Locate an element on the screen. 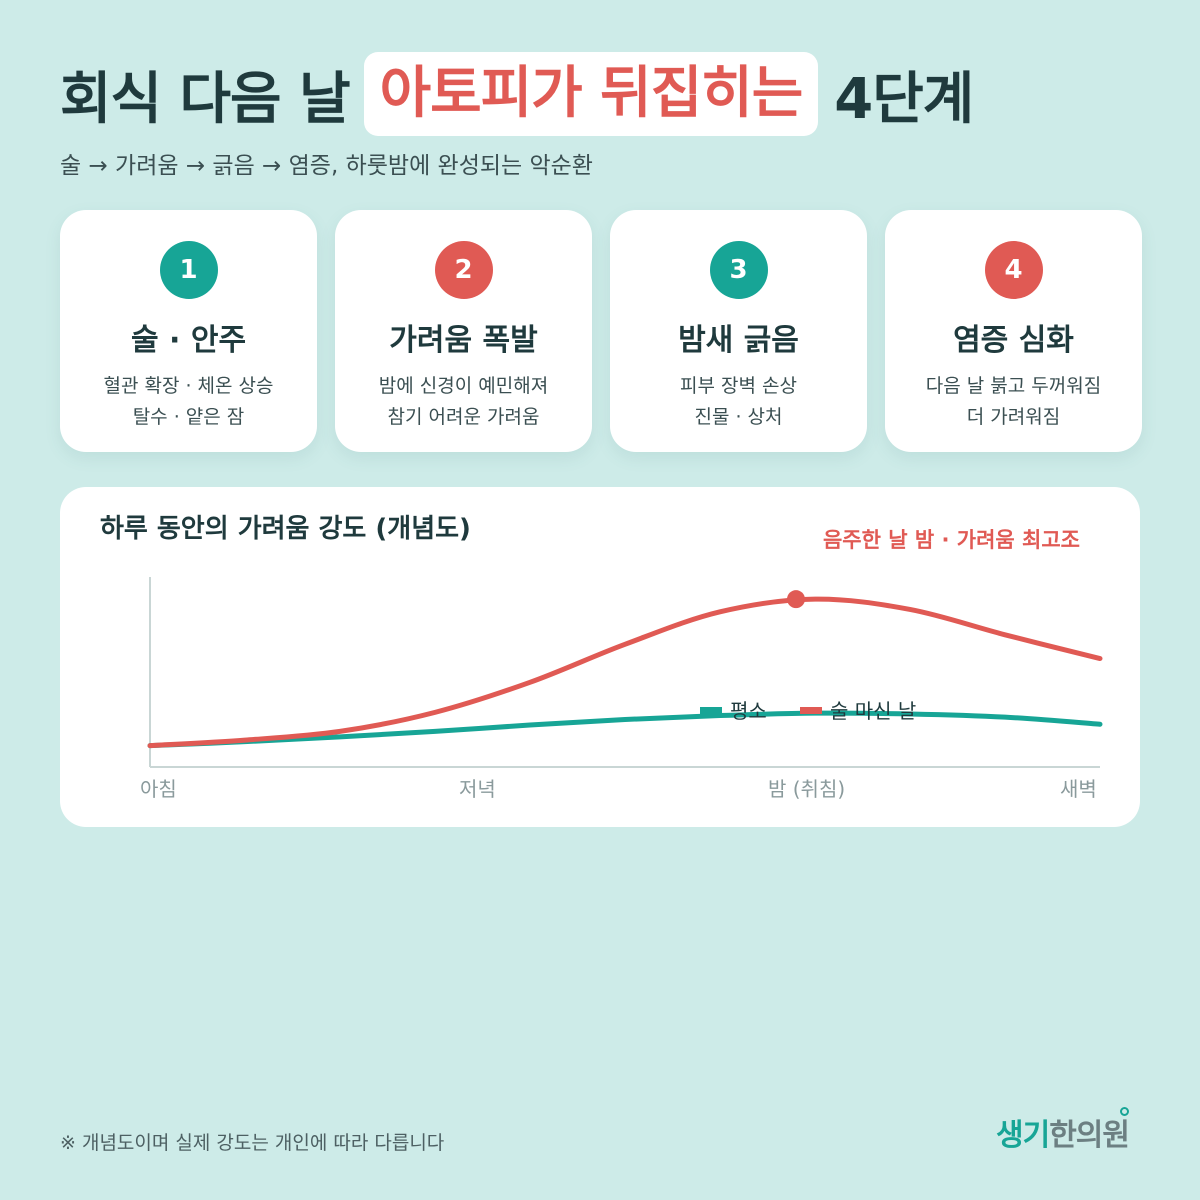 Image resolution: width=1200 pixels, height=1200 pixels. x-tick-label: 밤 (취침) is located at coordinates (806, 789).